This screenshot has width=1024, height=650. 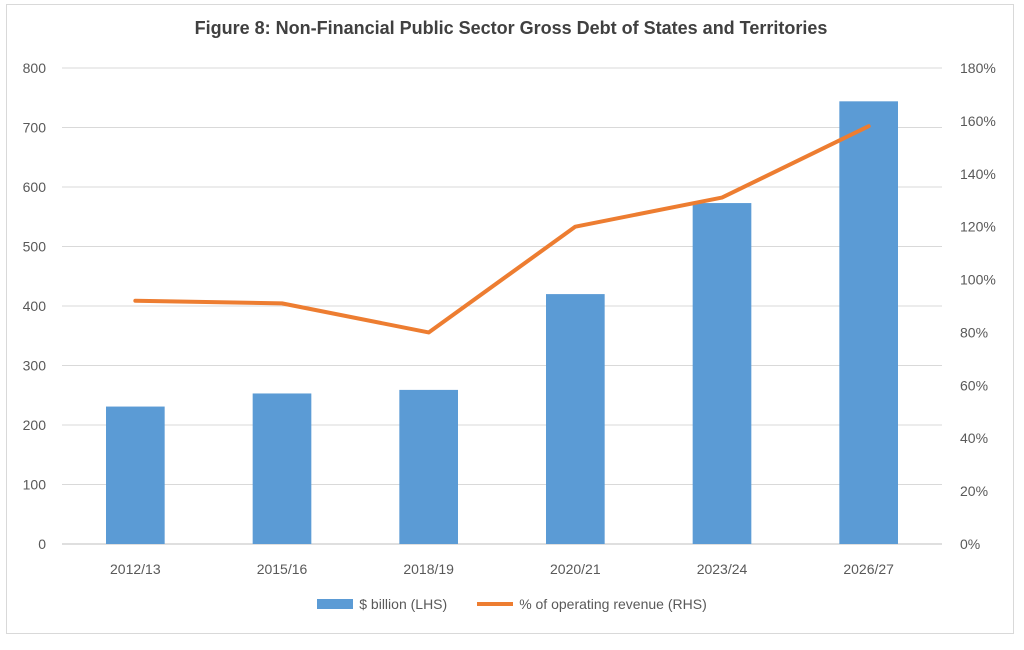 What do you see at coordinates (35, 187) in the screenshot?
I see `y-left-tick-label: 600` at bounding box center [35, 187].